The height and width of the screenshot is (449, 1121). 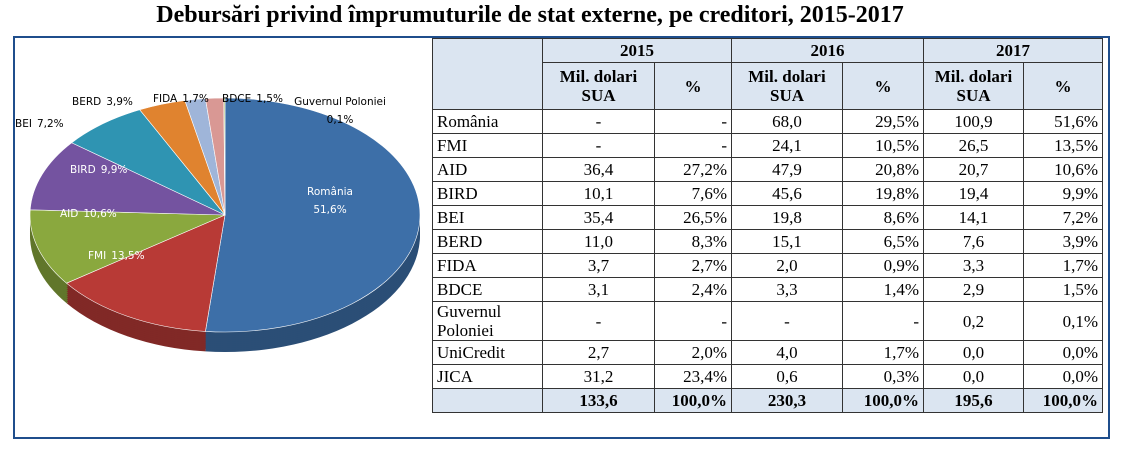 What do you see at coordinates (1063, 193) in the screenshot?
I see `cell: 9,9%` at bounding box center [1063, 193].